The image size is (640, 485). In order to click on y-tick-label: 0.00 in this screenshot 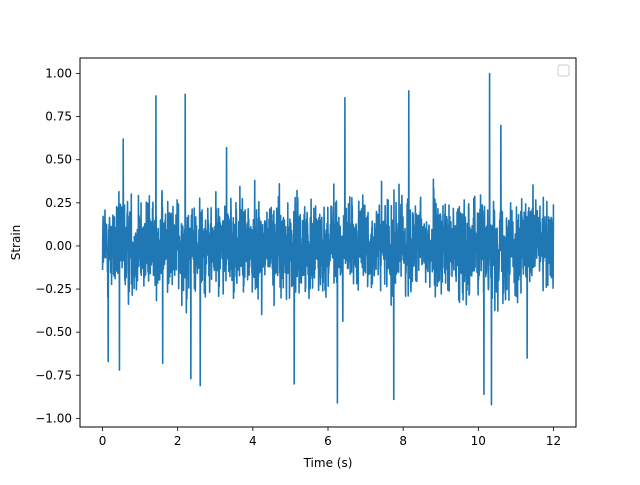, I will do `click(58, 246)`.